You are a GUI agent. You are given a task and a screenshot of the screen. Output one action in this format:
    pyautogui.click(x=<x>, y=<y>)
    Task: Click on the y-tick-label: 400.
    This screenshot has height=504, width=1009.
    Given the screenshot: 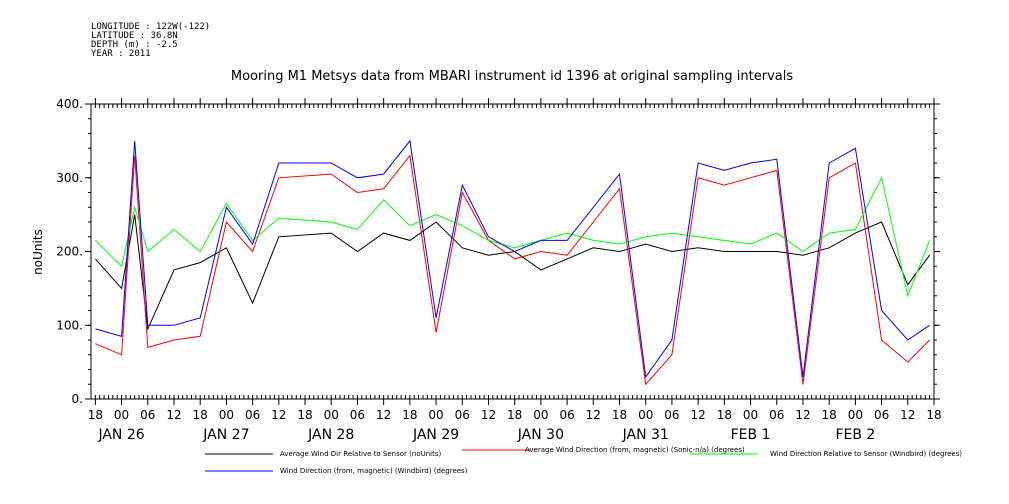 What is the action you would take?
    pyautogui.click(x=69, y=104)
    